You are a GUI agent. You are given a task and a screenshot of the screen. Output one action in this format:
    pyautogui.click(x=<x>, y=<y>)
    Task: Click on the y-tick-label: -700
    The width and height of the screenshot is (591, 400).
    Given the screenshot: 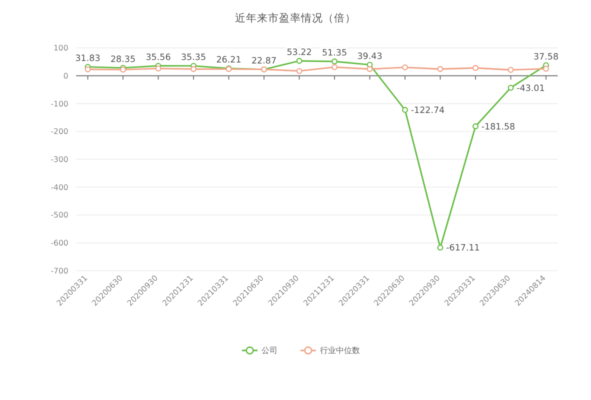 What is the action you would take?
    pyautogui.click(x=59, y=271)
    